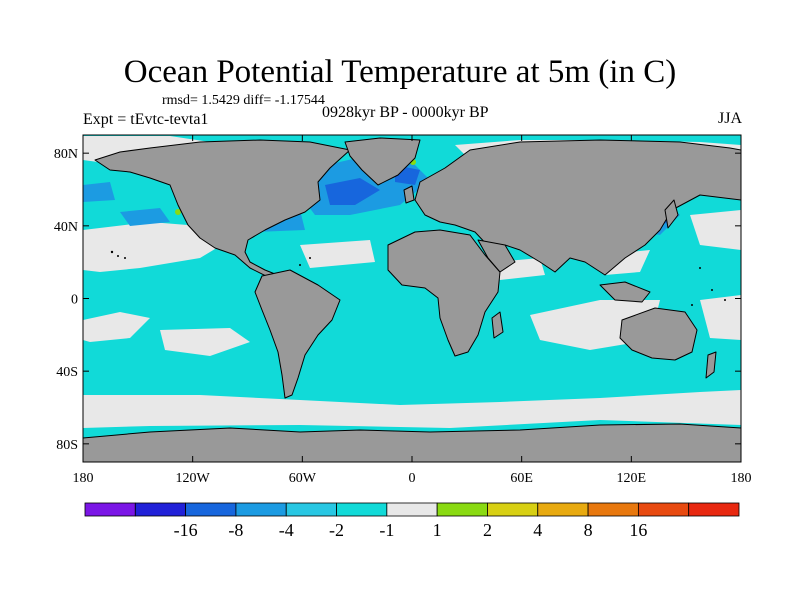 This screenshot has width=800, height=600. Describe the element at coordinates (411, 530) in the screenshot. I see `colorbar-labels: -16 -8 -4 -2 -1 1 2 4 8 16` at that location.